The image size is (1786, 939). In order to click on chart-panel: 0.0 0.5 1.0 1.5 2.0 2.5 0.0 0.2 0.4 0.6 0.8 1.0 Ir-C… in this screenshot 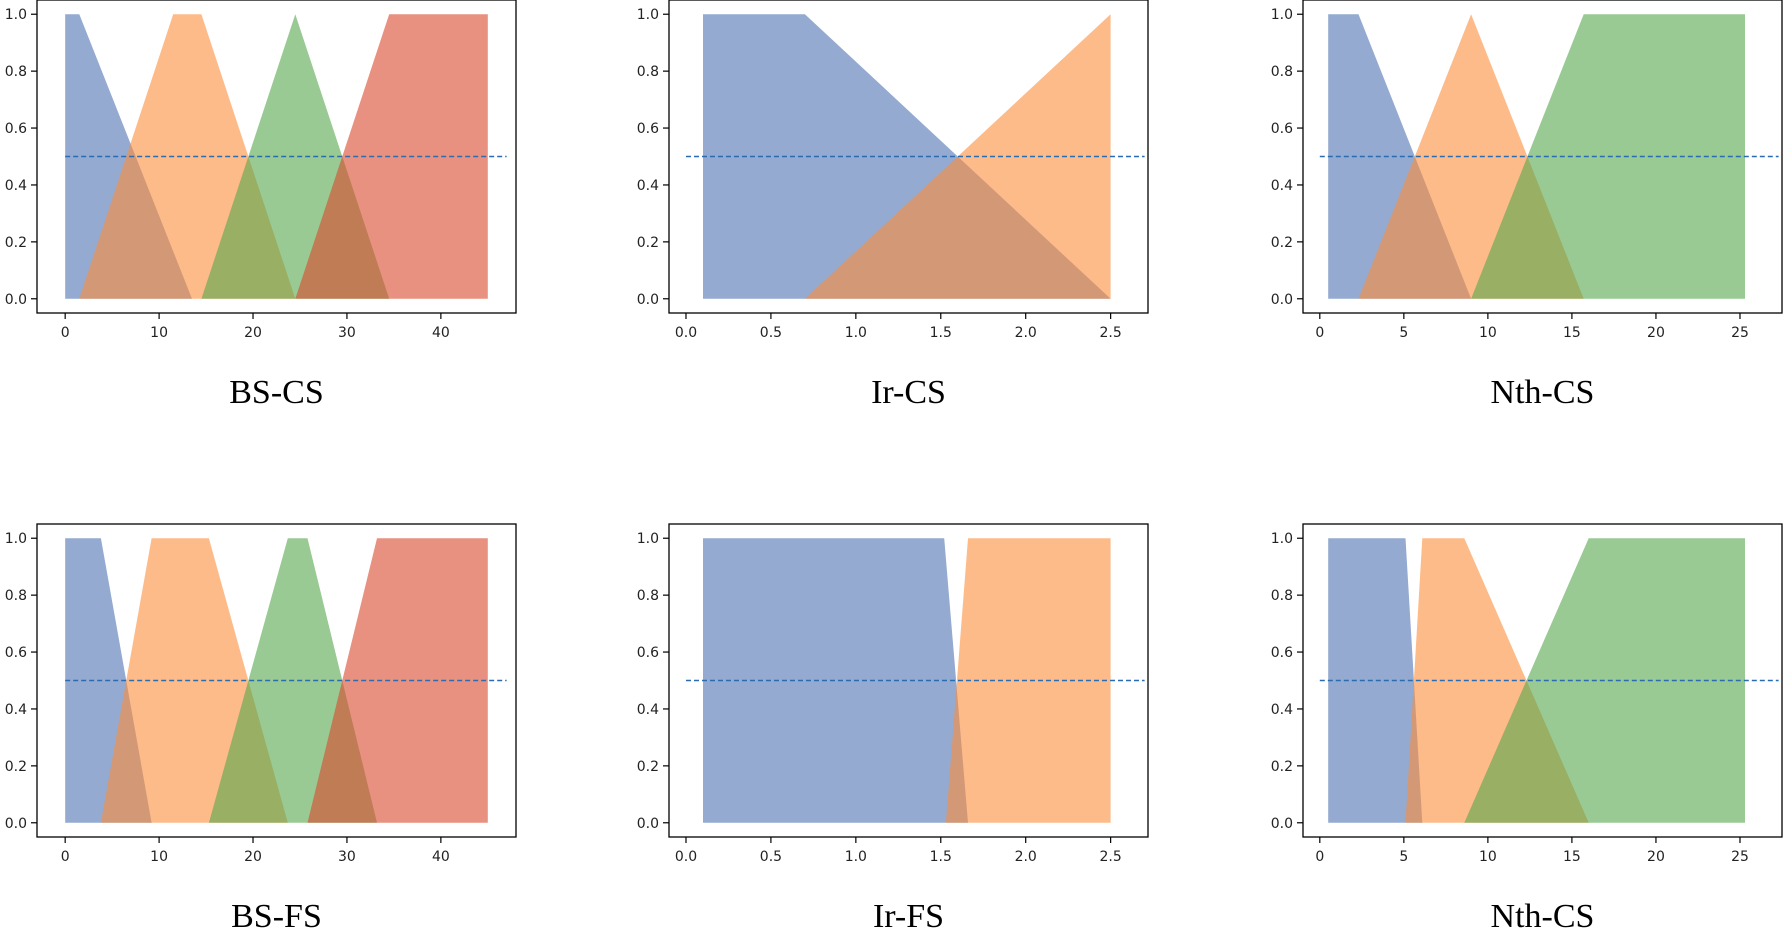, I will do `click(893, 205)`.